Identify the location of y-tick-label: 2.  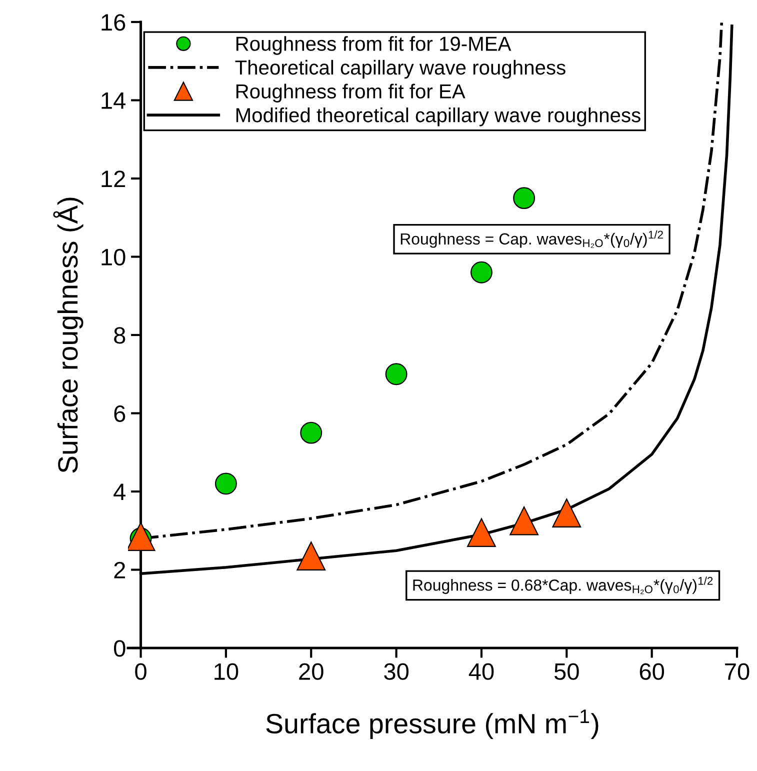
(120, 570).